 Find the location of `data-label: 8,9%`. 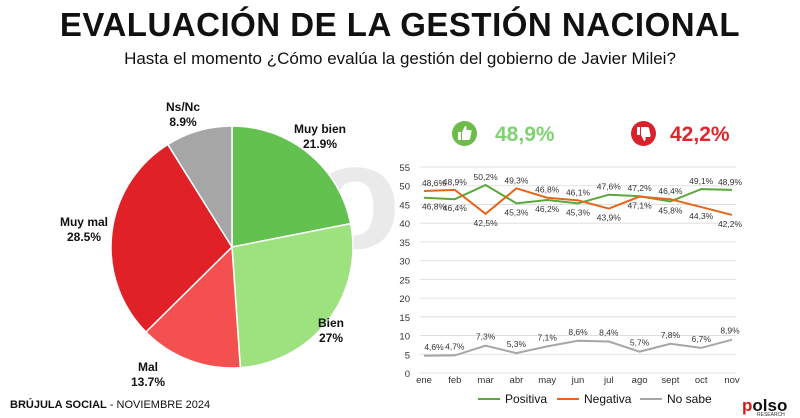

data-label: 8,9% is located at coordinates (730, 331).